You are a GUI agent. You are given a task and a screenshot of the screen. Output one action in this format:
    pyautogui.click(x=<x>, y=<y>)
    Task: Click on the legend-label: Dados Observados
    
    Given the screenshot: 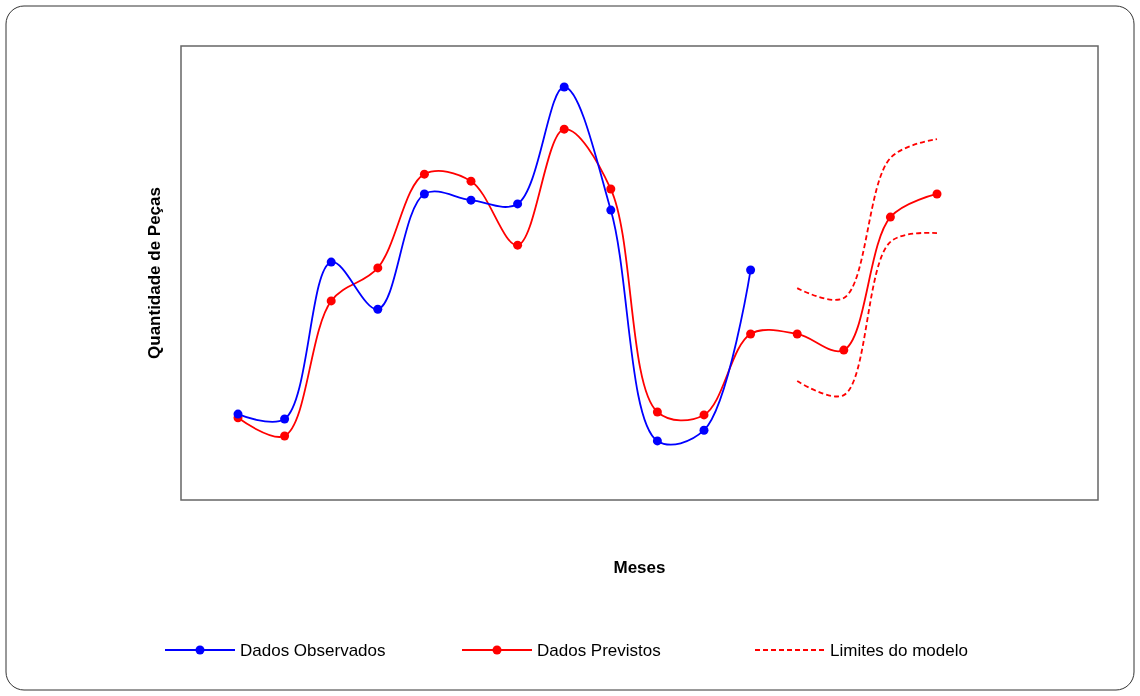 What is the action you would take?
    pyautogui.click(x=313, y=650)
    